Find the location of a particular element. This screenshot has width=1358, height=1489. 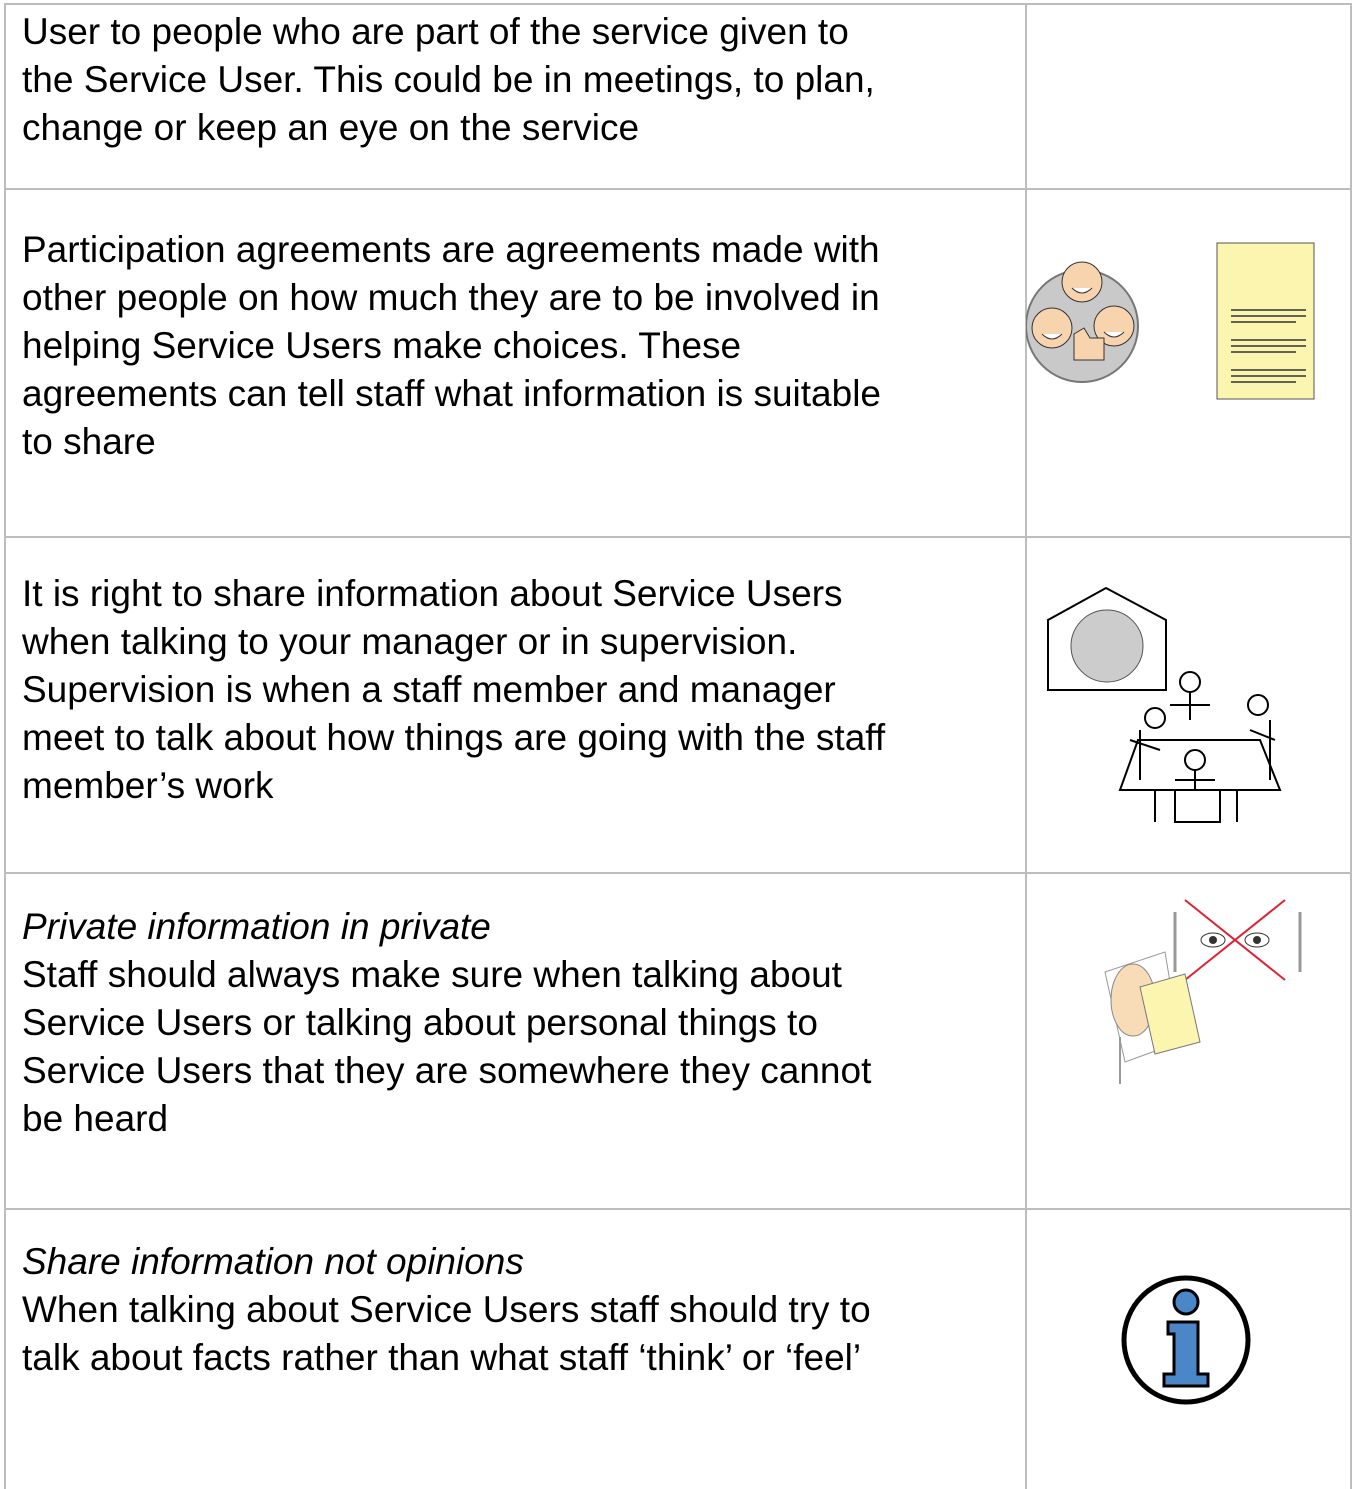

column-divider is located at coordinates (1026, 746).